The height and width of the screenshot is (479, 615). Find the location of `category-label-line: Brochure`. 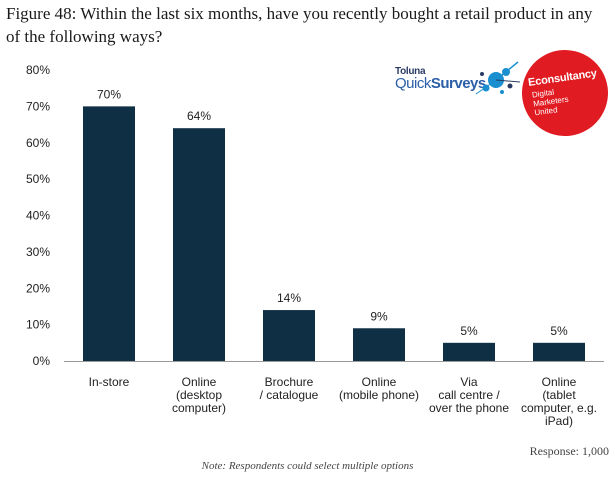

category-label-line: Brochure is located at coordinates (289, 382).